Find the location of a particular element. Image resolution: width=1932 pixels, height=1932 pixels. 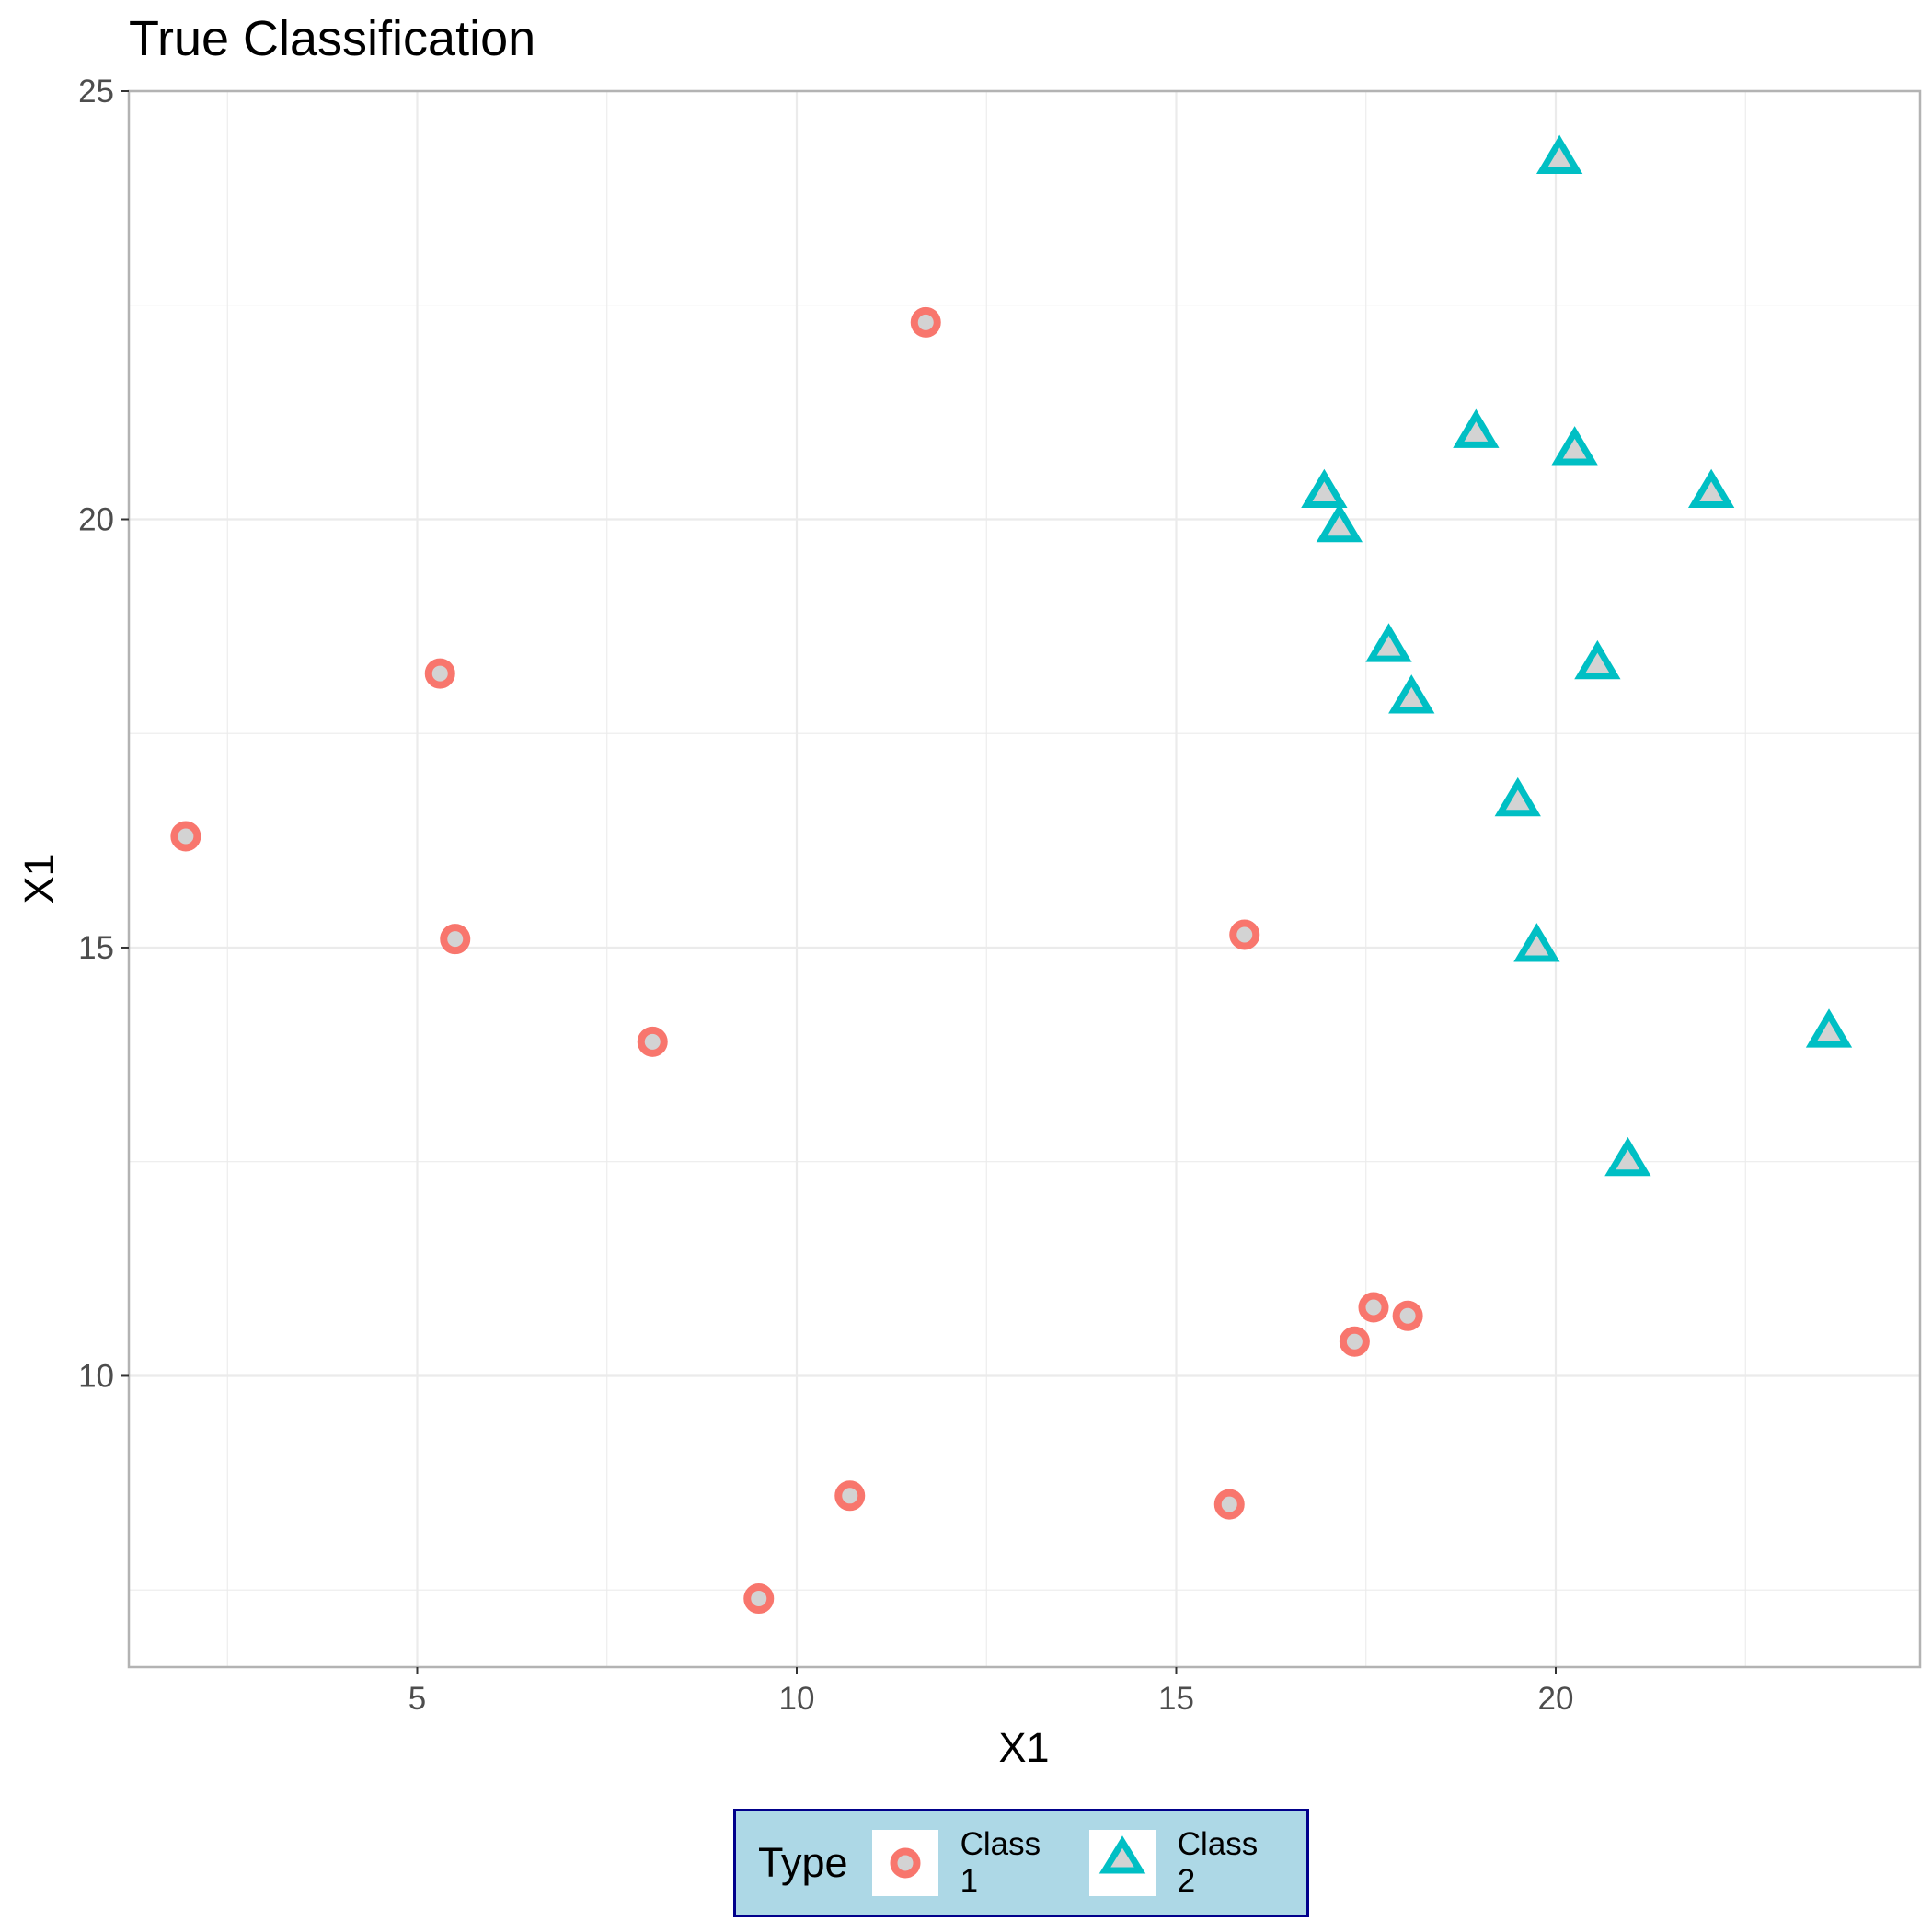

chart-title: True Classification is located at coordinates (332, 38).